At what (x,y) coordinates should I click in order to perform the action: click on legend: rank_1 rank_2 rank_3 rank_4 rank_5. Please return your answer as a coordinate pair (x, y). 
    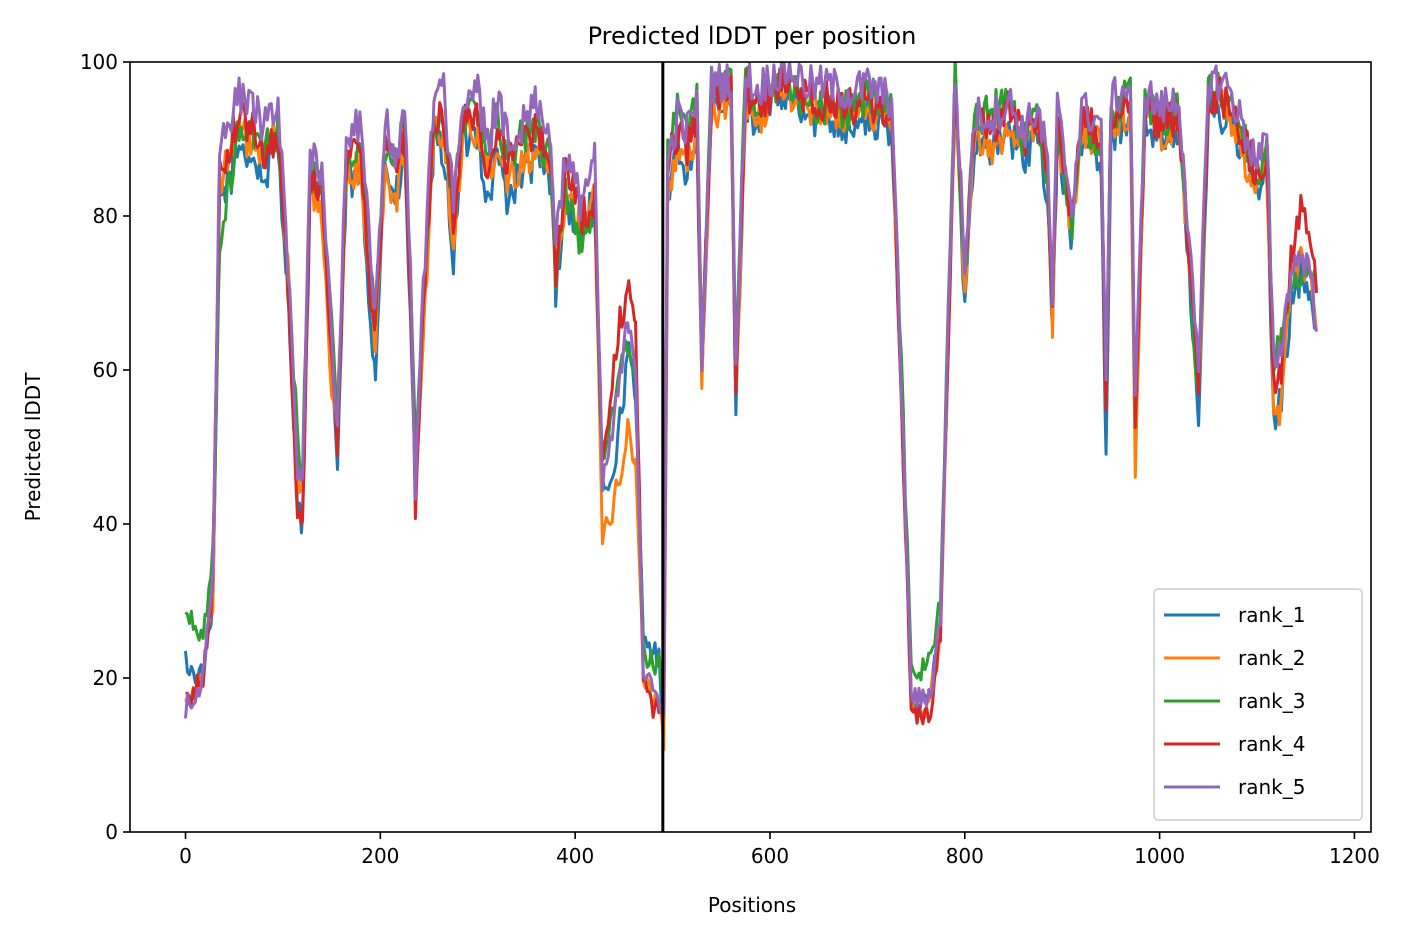
    Looking at the image, I should click on (1258, 704).